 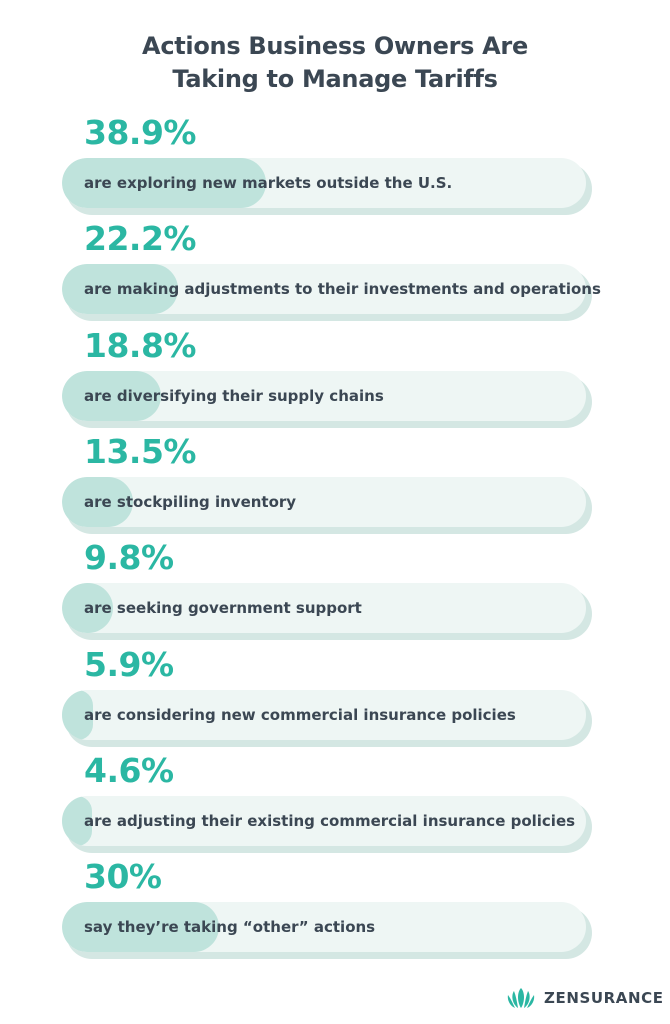 What do you see at coordinates (223, 608) in the screenshot?
I see `bar-category-label: are seeking government support` at bounding box center [223, 608].